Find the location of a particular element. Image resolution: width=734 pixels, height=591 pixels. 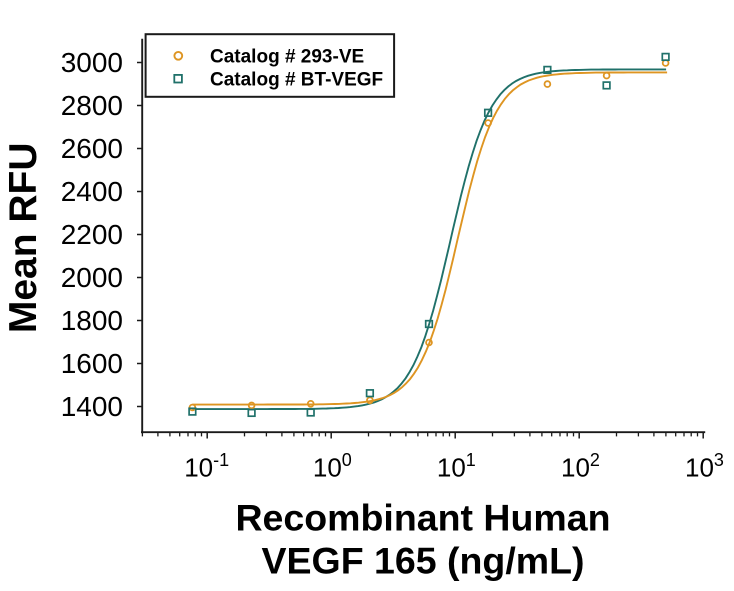

svg-text: 2000 is located at coordinates (92, 277).